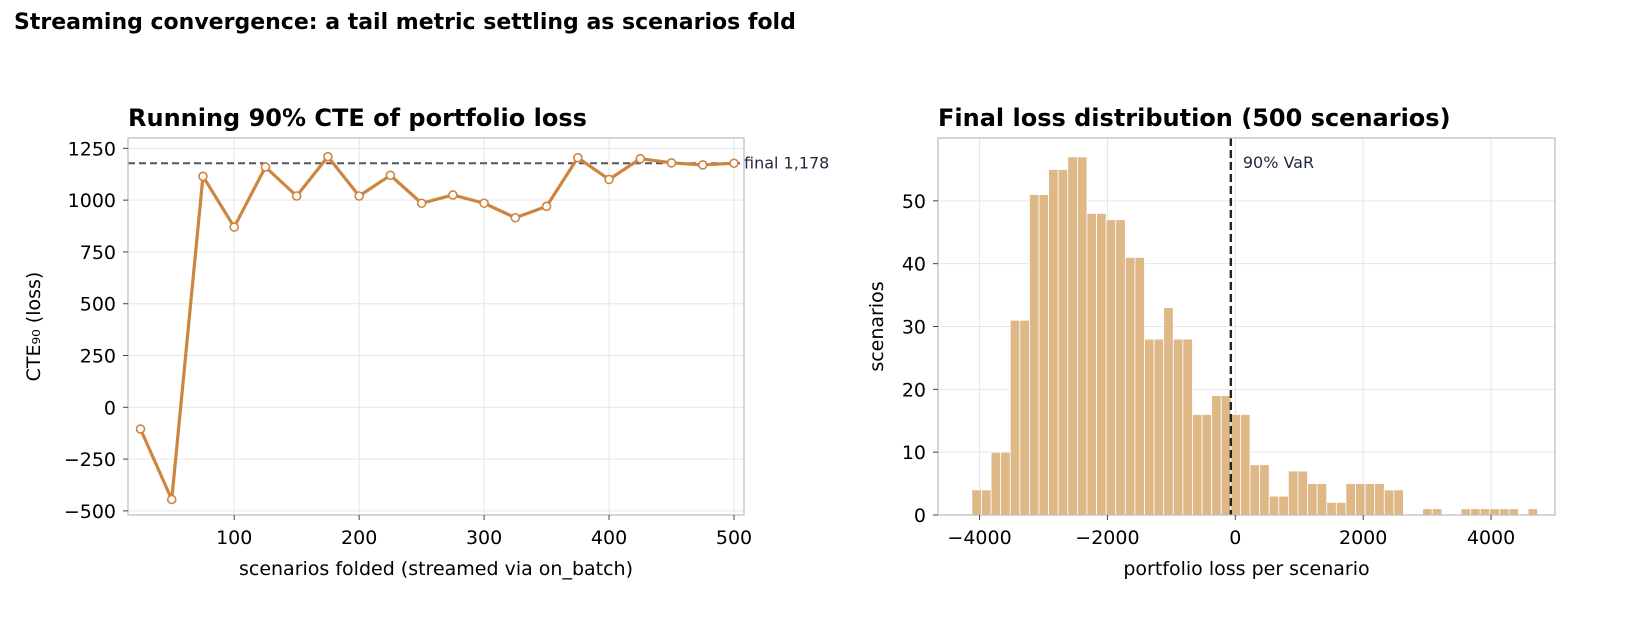  What do you see at coordinates (914, 453) in the screenshot?
I see `y-tick-label: 10` at bounding box center [914, 453].